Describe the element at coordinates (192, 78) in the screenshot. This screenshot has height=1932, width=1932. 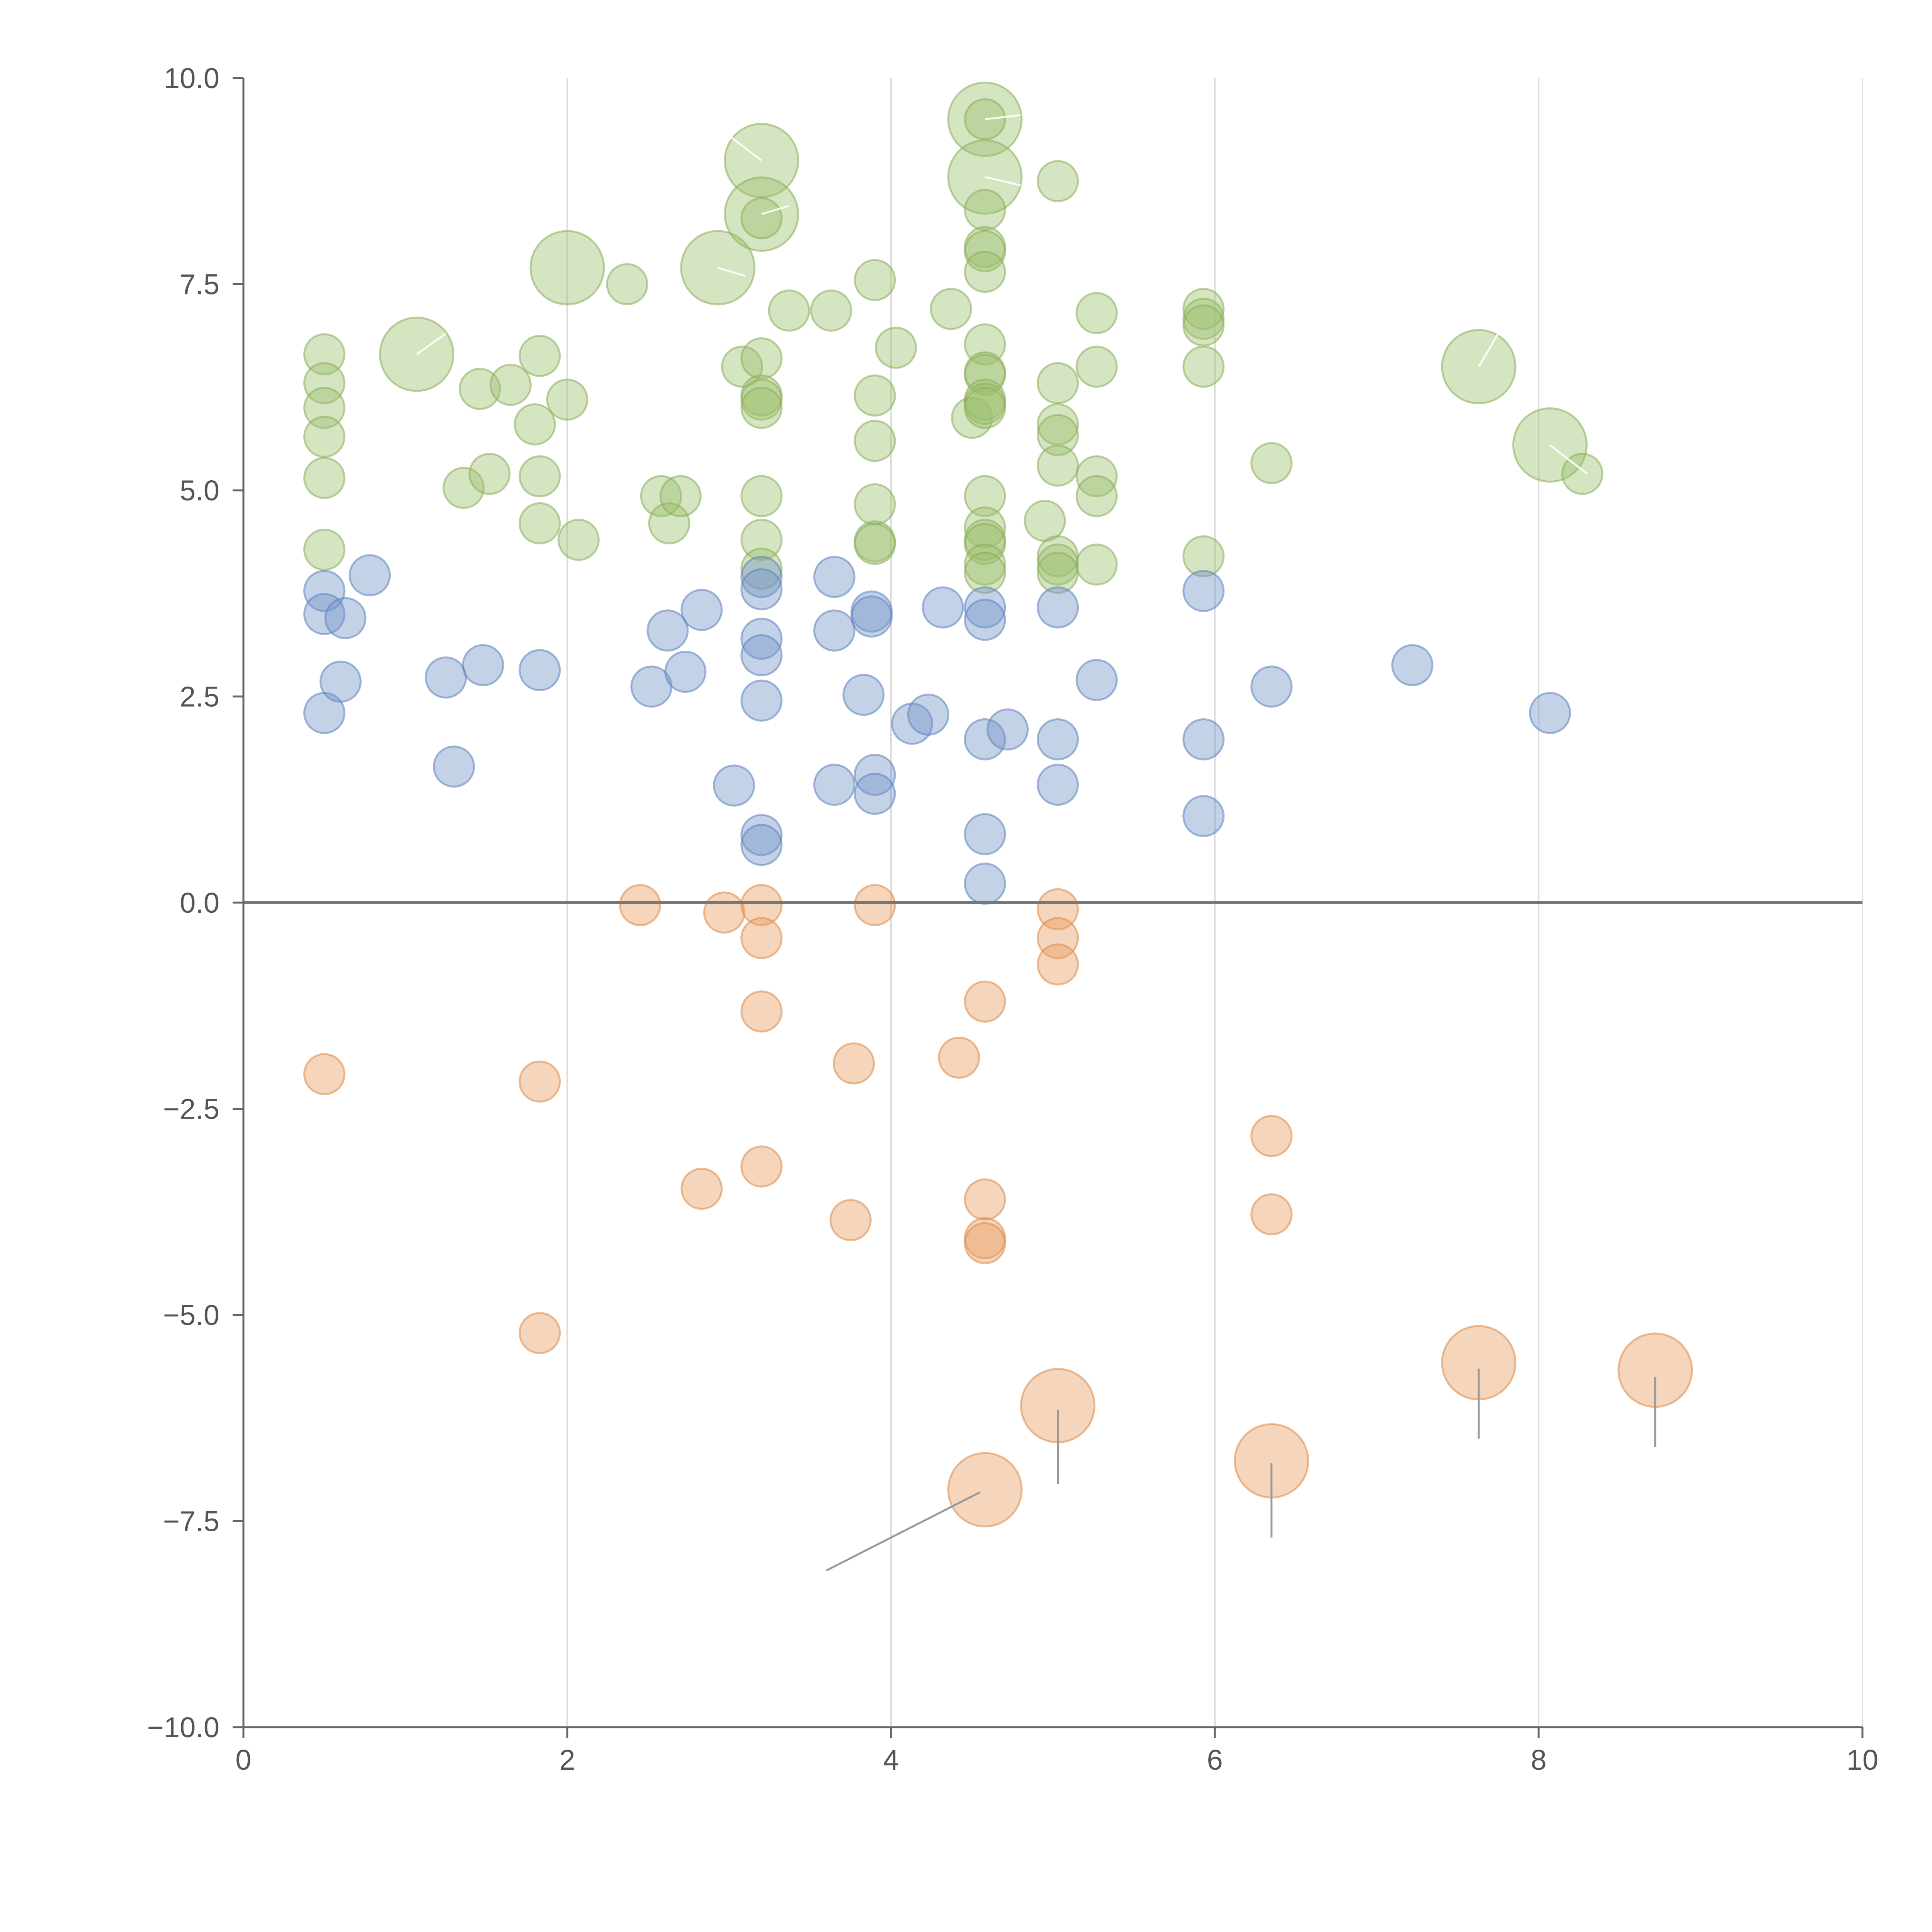
I see `y-tick-label: 10.0` at that location.